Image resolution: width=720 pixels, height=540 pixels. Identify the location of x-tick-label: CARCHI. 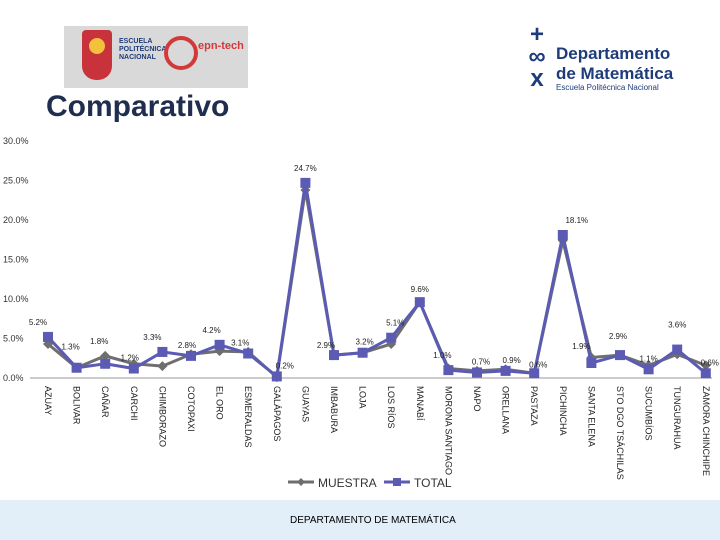
(134, 403).